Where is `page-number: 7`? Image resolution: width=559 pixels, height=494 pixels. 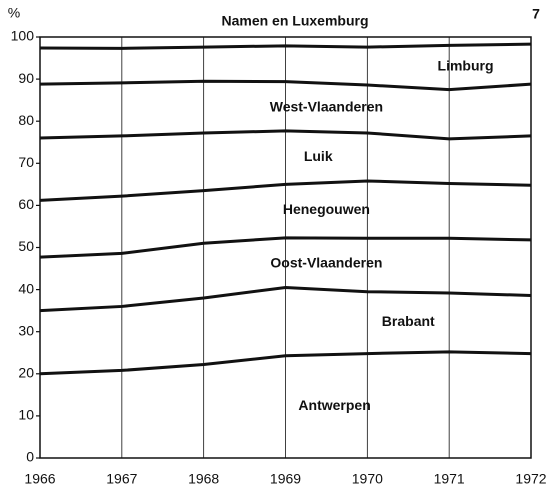
page-number: 7 is located at coordinates (536, 14).